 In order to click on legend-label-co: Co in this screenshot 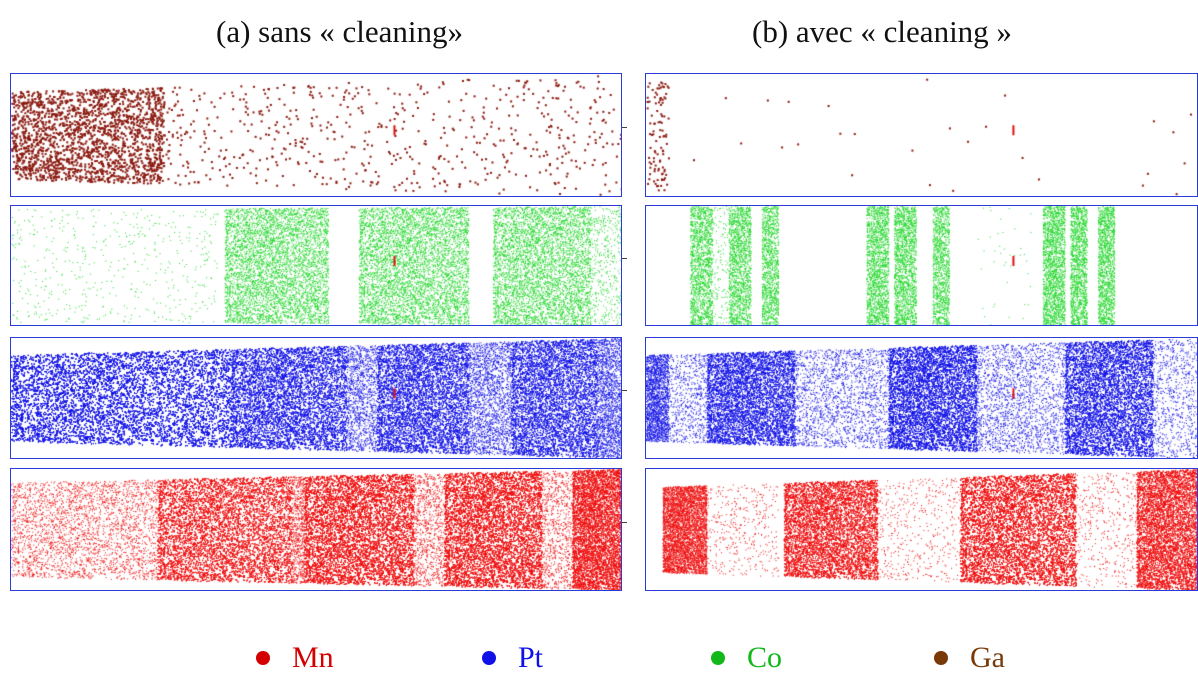, I will do `click(765, 657)`.